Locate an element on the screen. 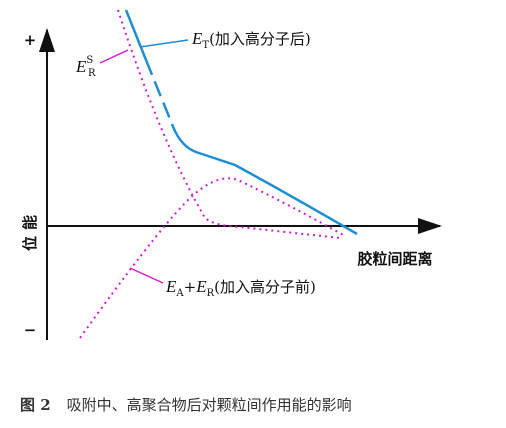  plus-sign: + is located at coordinates (30, 40).